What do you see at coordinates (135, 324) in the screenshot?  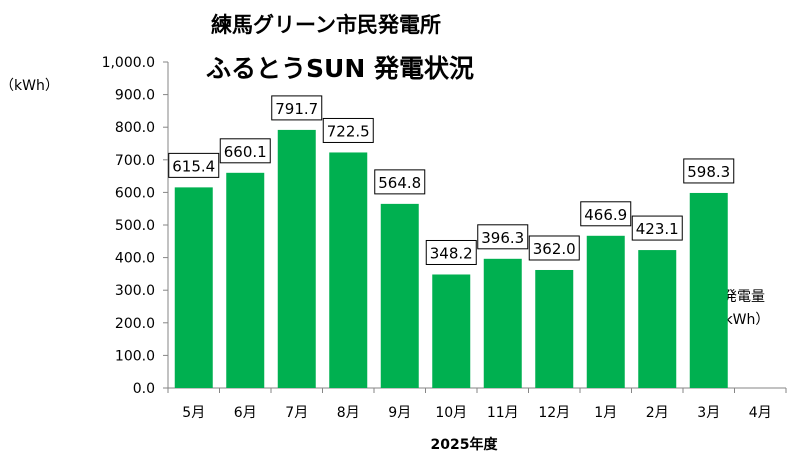 I see `y-tick-label: 200.0` at bounding box center [135, 324].